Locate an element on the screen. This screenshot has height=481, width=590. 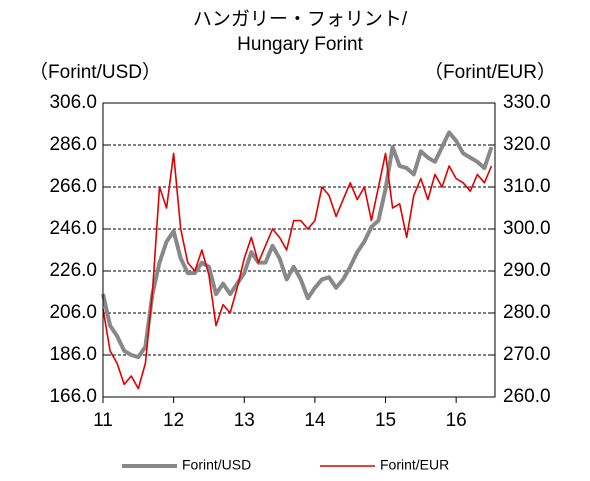
legend-label: Forint/USD is located at coordinates (216, 465).